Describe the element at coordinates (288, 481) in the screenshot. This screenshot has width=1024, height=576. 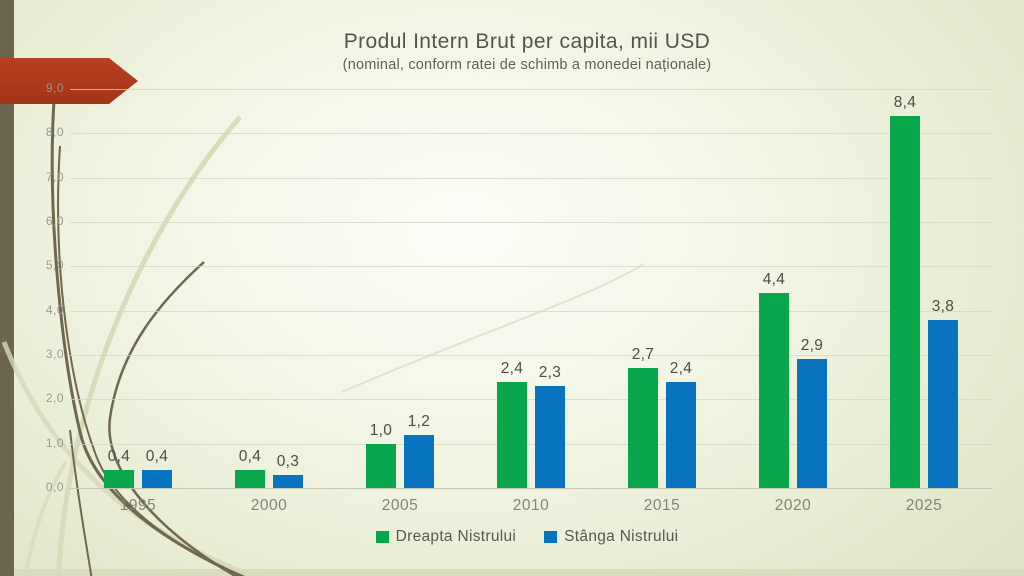
I see `bar-st-nga-nistrului-2000` at that location.